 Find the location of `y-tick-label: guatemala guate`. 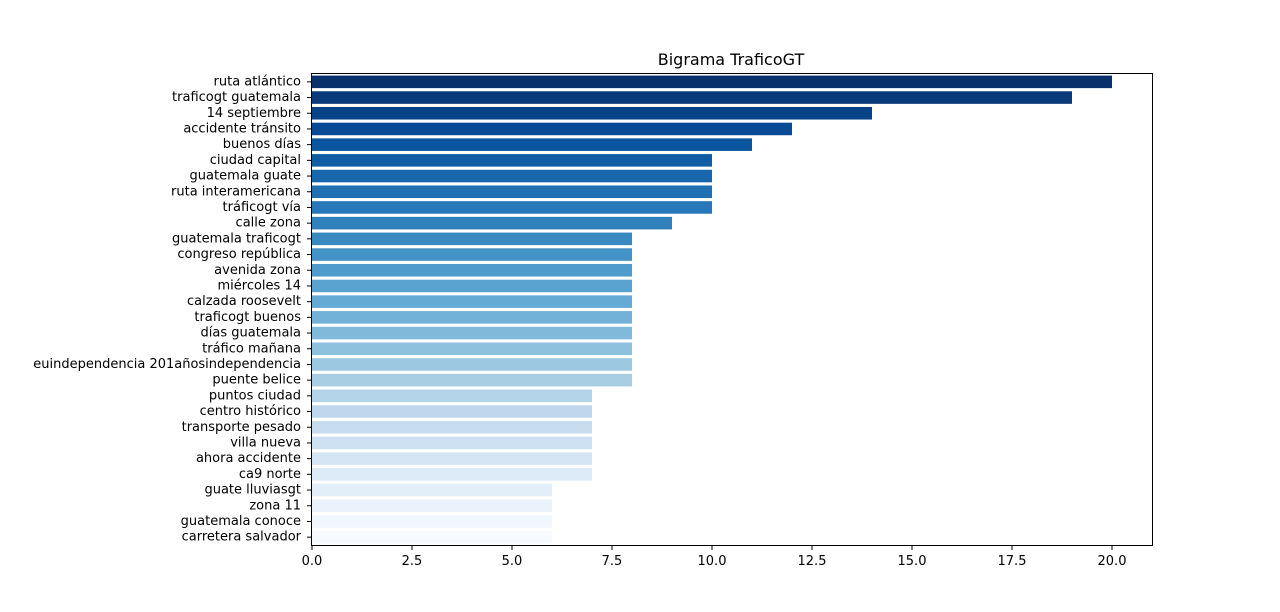

y-tick-label: guatemala guate is located at coordinates (245, 176).